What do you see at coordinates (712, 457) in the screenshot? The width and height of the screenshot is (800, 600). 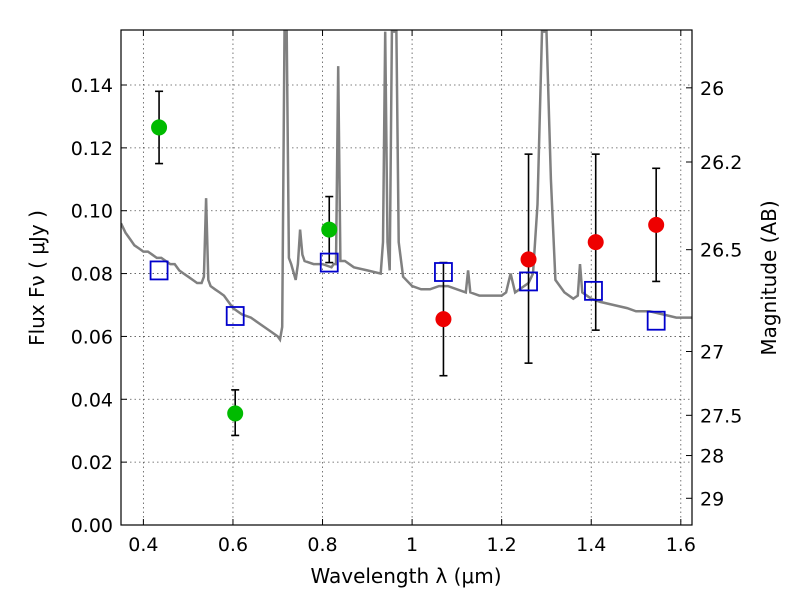 I see `y2-tick-label: 28` at bounding box center [712, 457].